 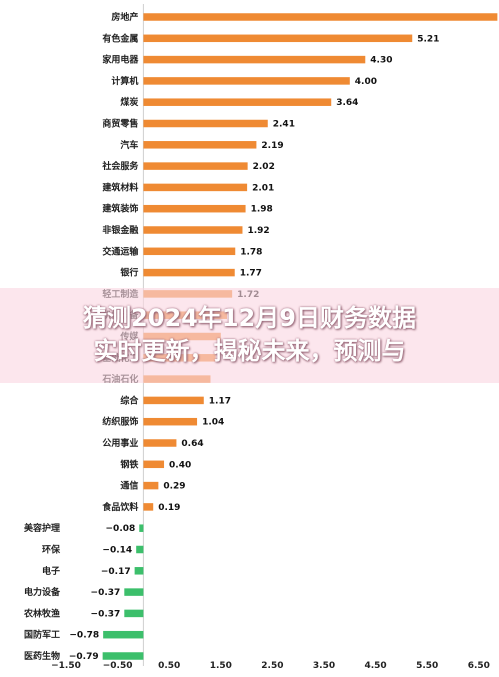 I want to click on data-label: 1.17, so click(x=220, y=401).